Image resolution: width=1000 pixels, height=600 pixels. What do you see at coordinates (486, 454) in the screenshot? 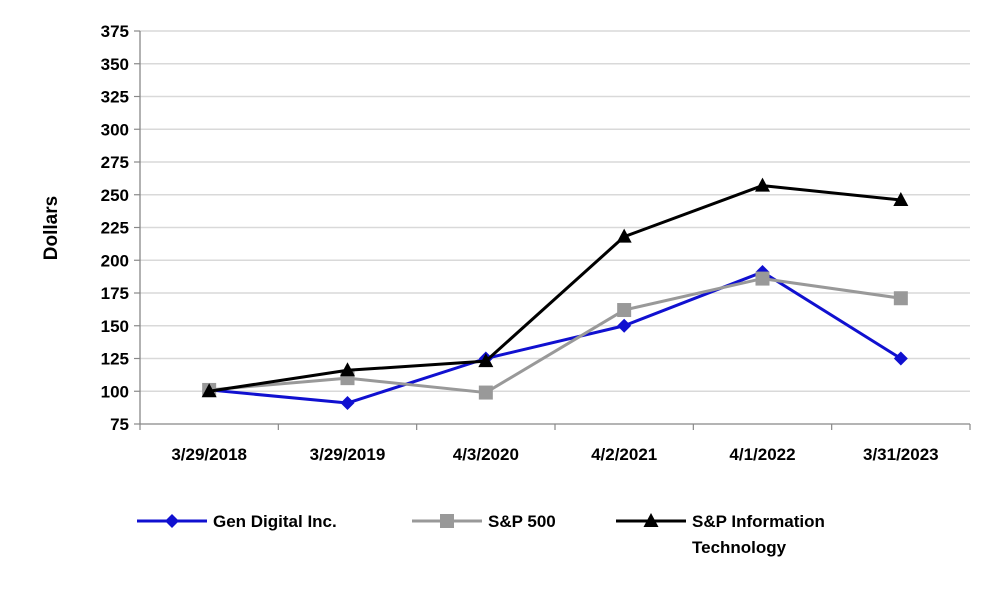
I see `x-tick-label: 4/3/2020` at bounding box center [486, 454].